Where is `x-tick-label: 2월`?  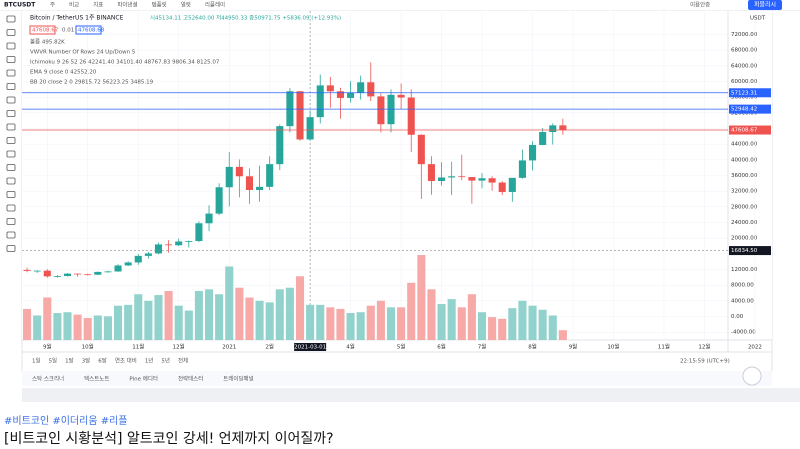 x-tick-label: 2월 is located at coordinates (269, 347).